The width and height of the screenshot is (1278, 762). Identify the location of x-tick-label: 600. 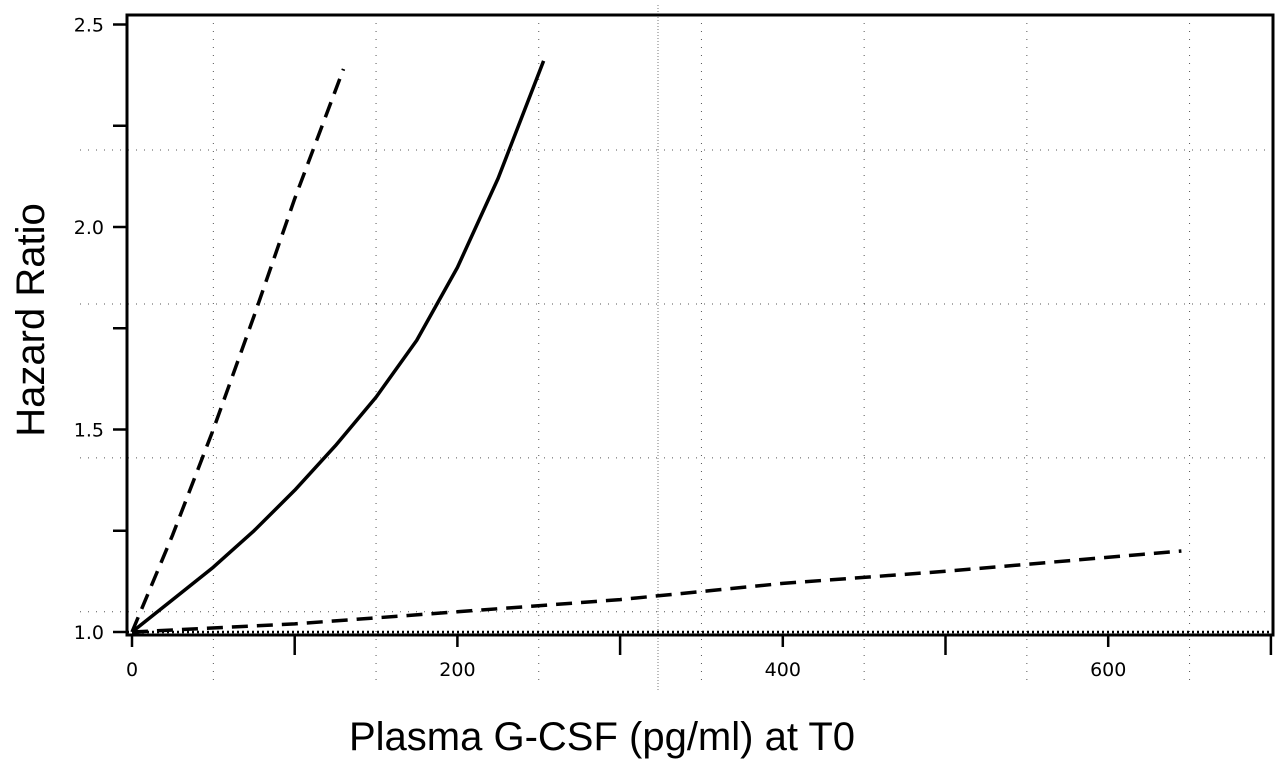
(1108, 670).